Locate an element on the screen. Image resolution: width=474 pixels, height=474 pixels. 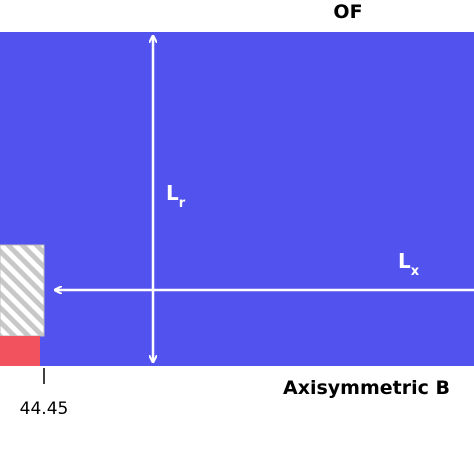
lx-label: Lx is located at coordinates (409, 264).